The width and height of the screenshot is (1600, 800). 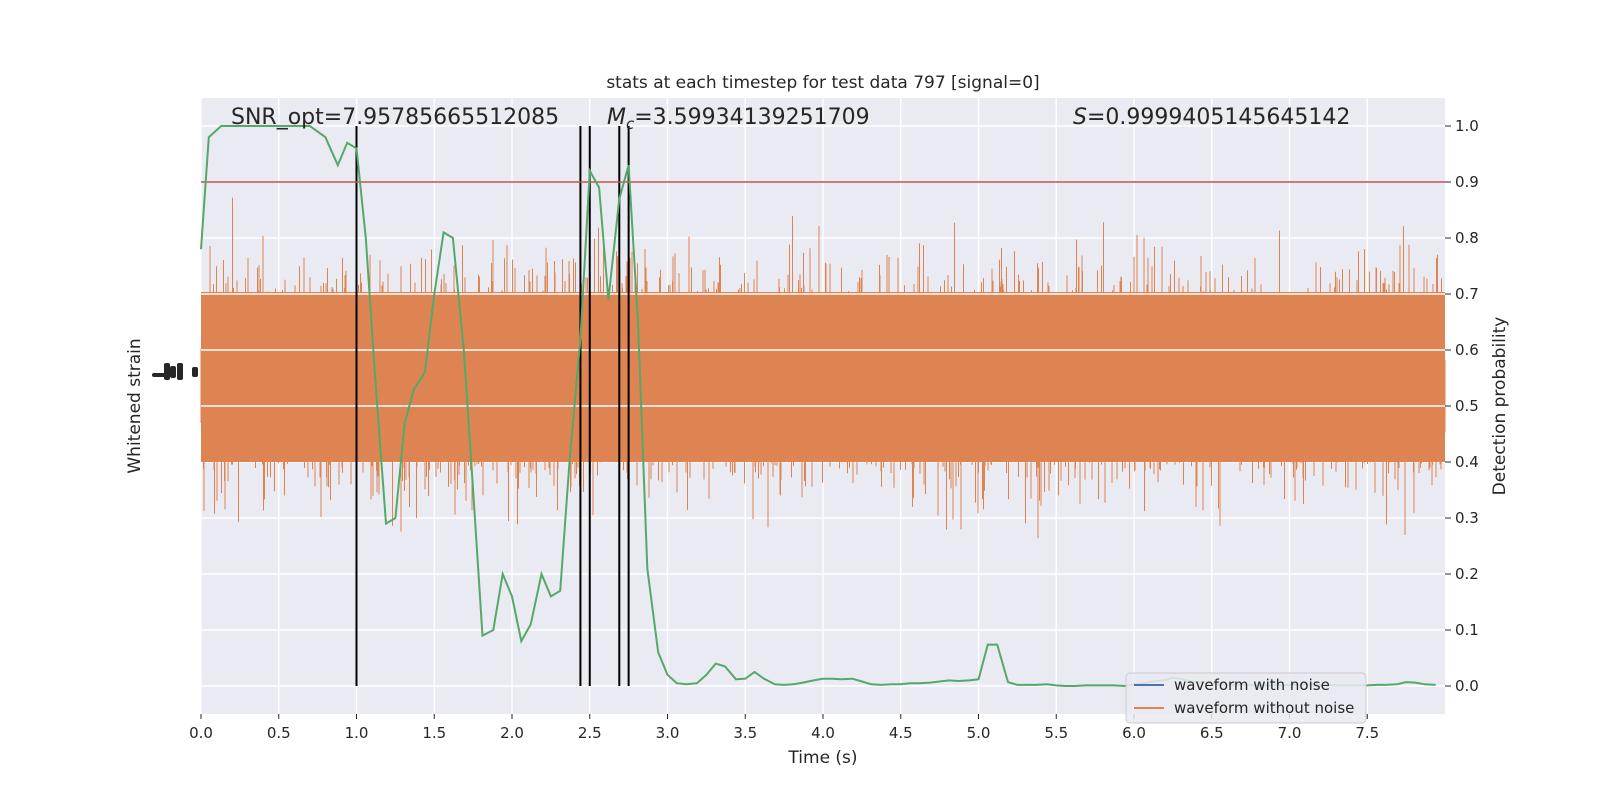 What do you see at coordinates (745, 733) in the screenshot?
I see `x-tick-label: 3.5` at bounding box center [745, 733].